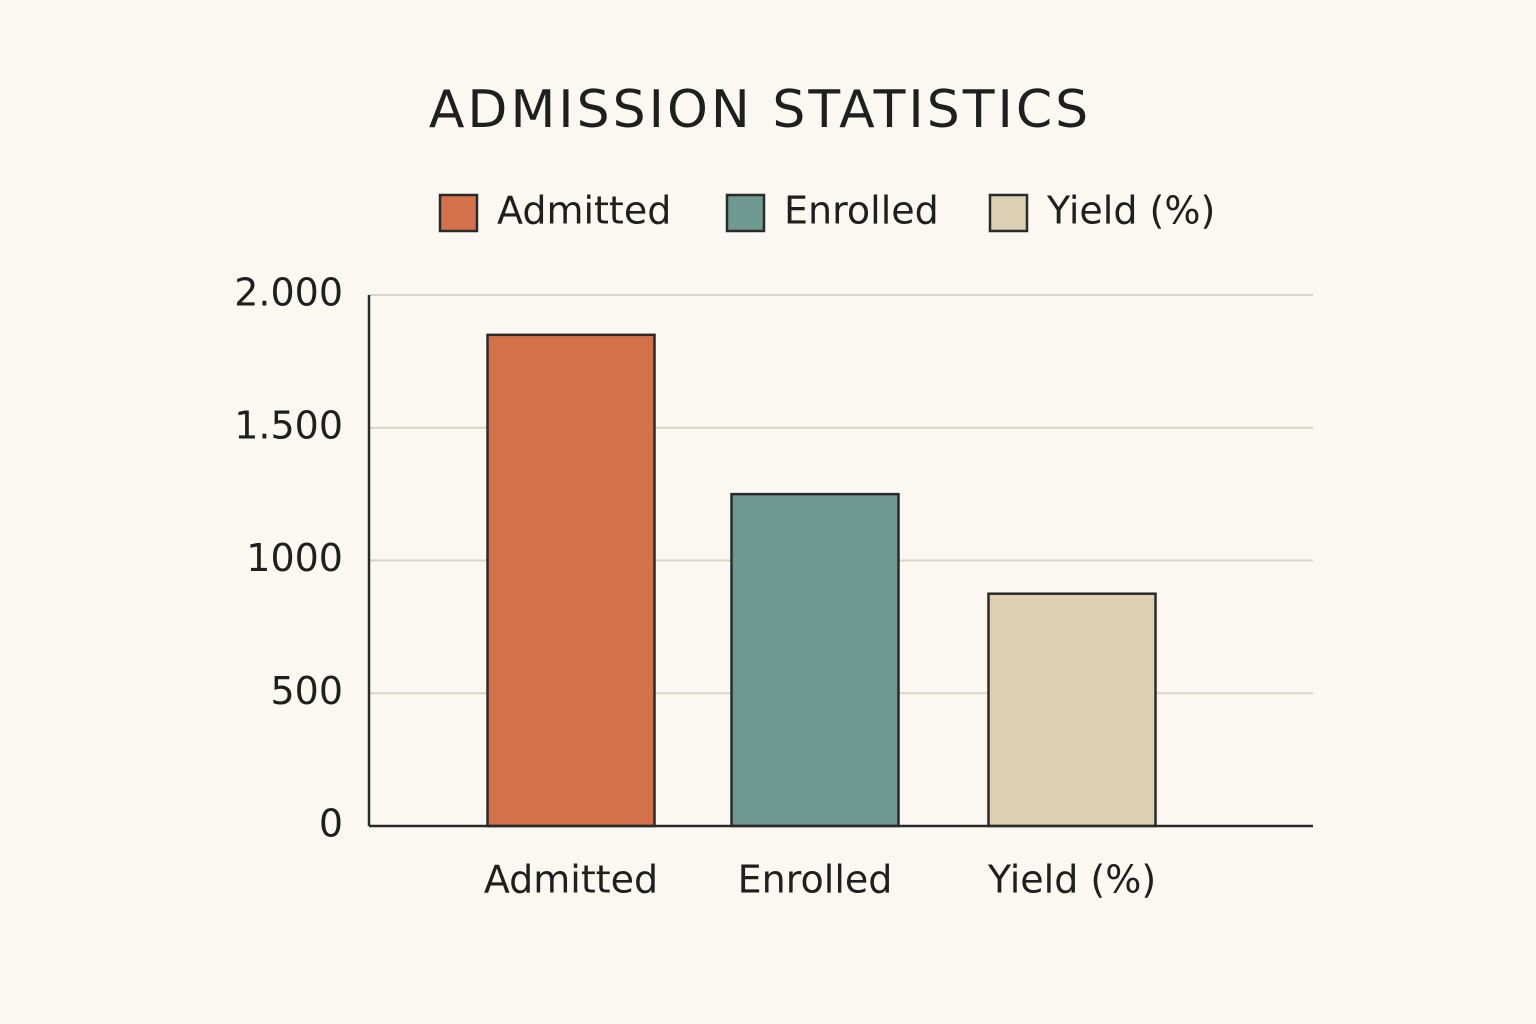 The image size is (1536, 1024). What do you see at coordinates (760, 110) in the screenshot?
I see `chart-title: ADMISSION STATISTICS` at bounding box center [760, 110].